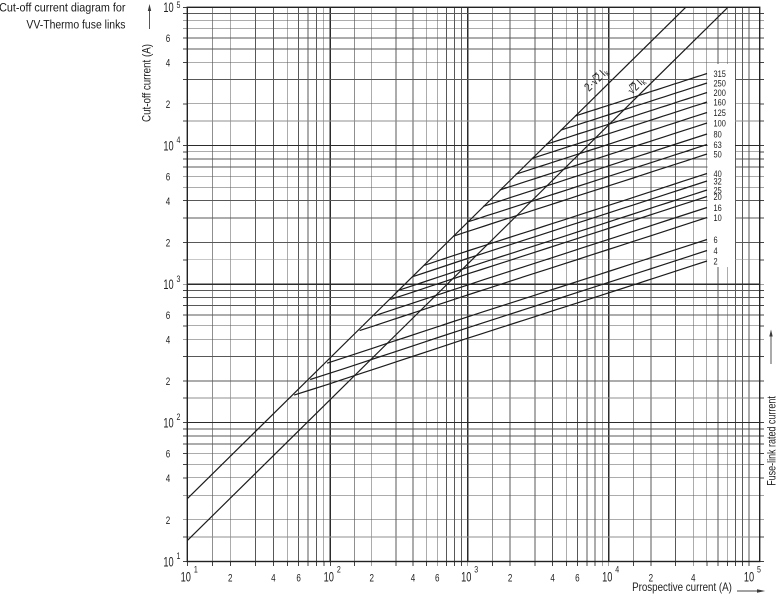  Describe the element at coordinates (720, 112) in the screenshot. I see `svg-text: 125` at that location.